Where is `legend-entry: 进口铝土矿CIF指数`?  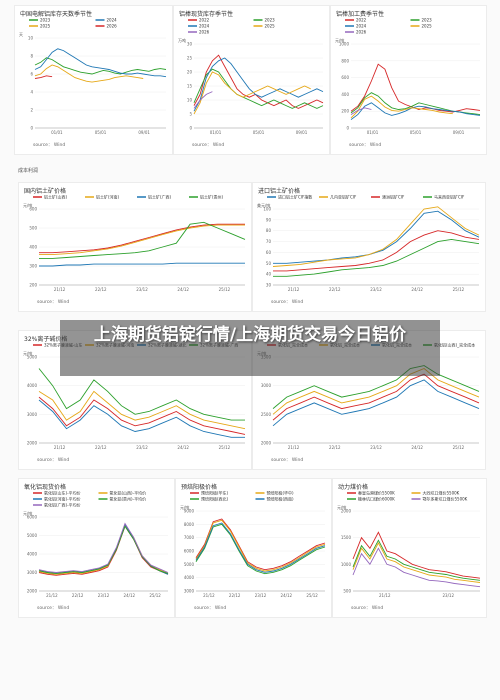 legend-entry: 进口铝土矿CIF指数 is located at coordinates (289, 197).